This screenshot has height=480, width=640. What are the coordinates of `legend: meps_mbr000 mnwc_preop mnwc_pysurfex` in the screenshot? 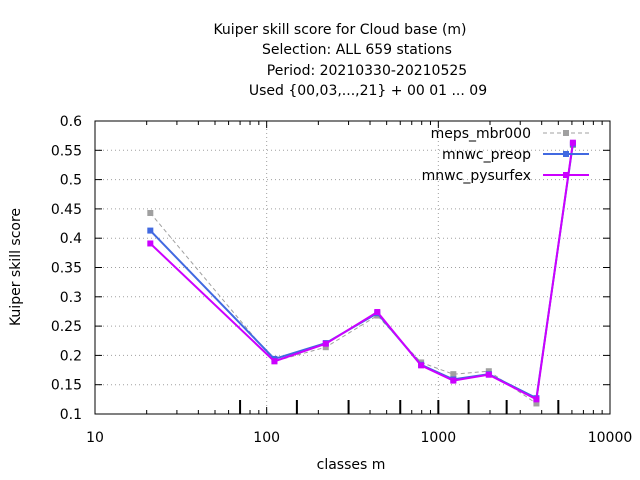 It's located at (505, 155).